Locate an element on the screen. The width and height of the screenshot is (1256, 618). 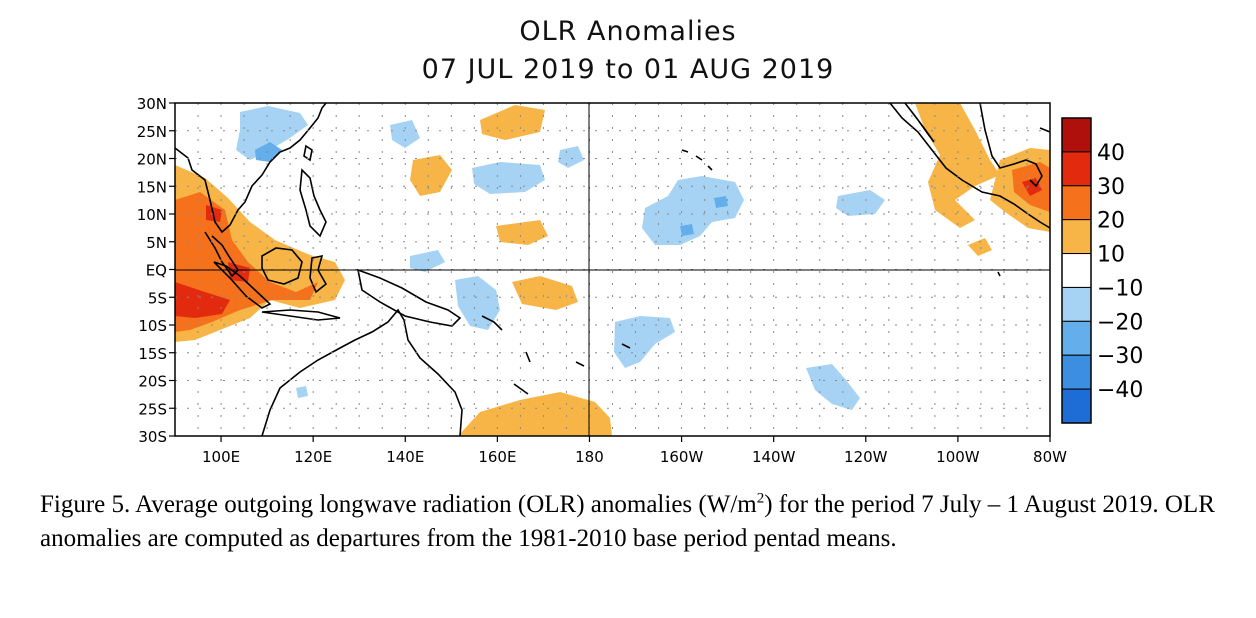
lat-tick-label: 30S is located at coordinates (152, 437).